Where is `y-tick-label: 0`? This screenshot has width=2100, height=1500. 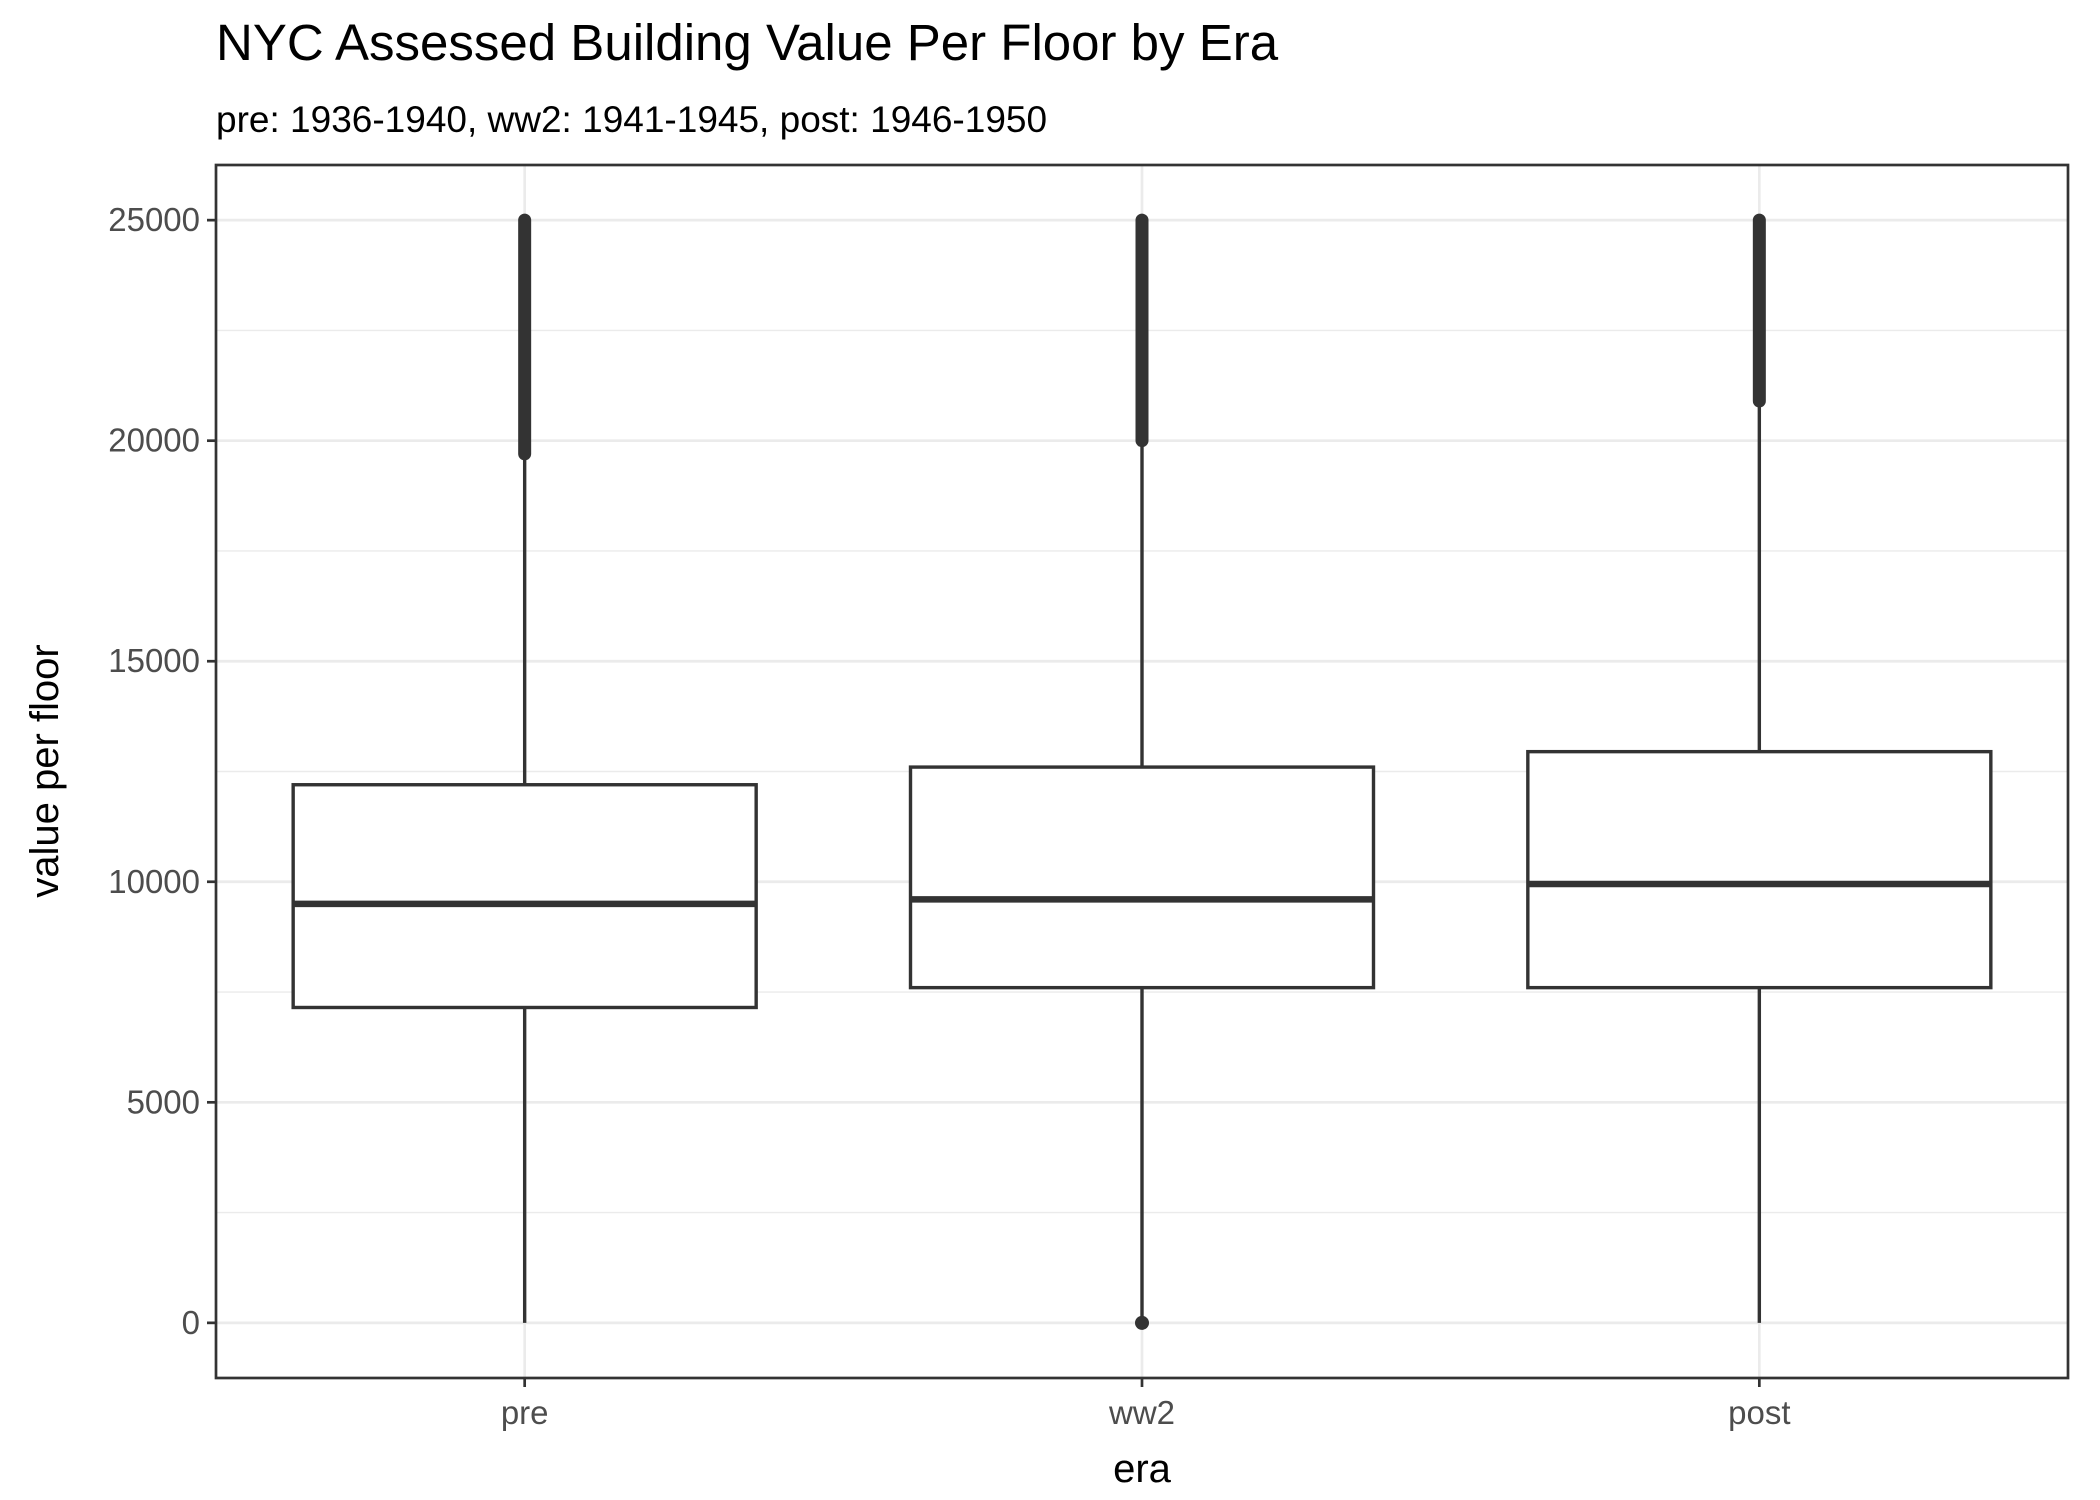
y-tick-label: 0 is located at coordinates (191, 1322).